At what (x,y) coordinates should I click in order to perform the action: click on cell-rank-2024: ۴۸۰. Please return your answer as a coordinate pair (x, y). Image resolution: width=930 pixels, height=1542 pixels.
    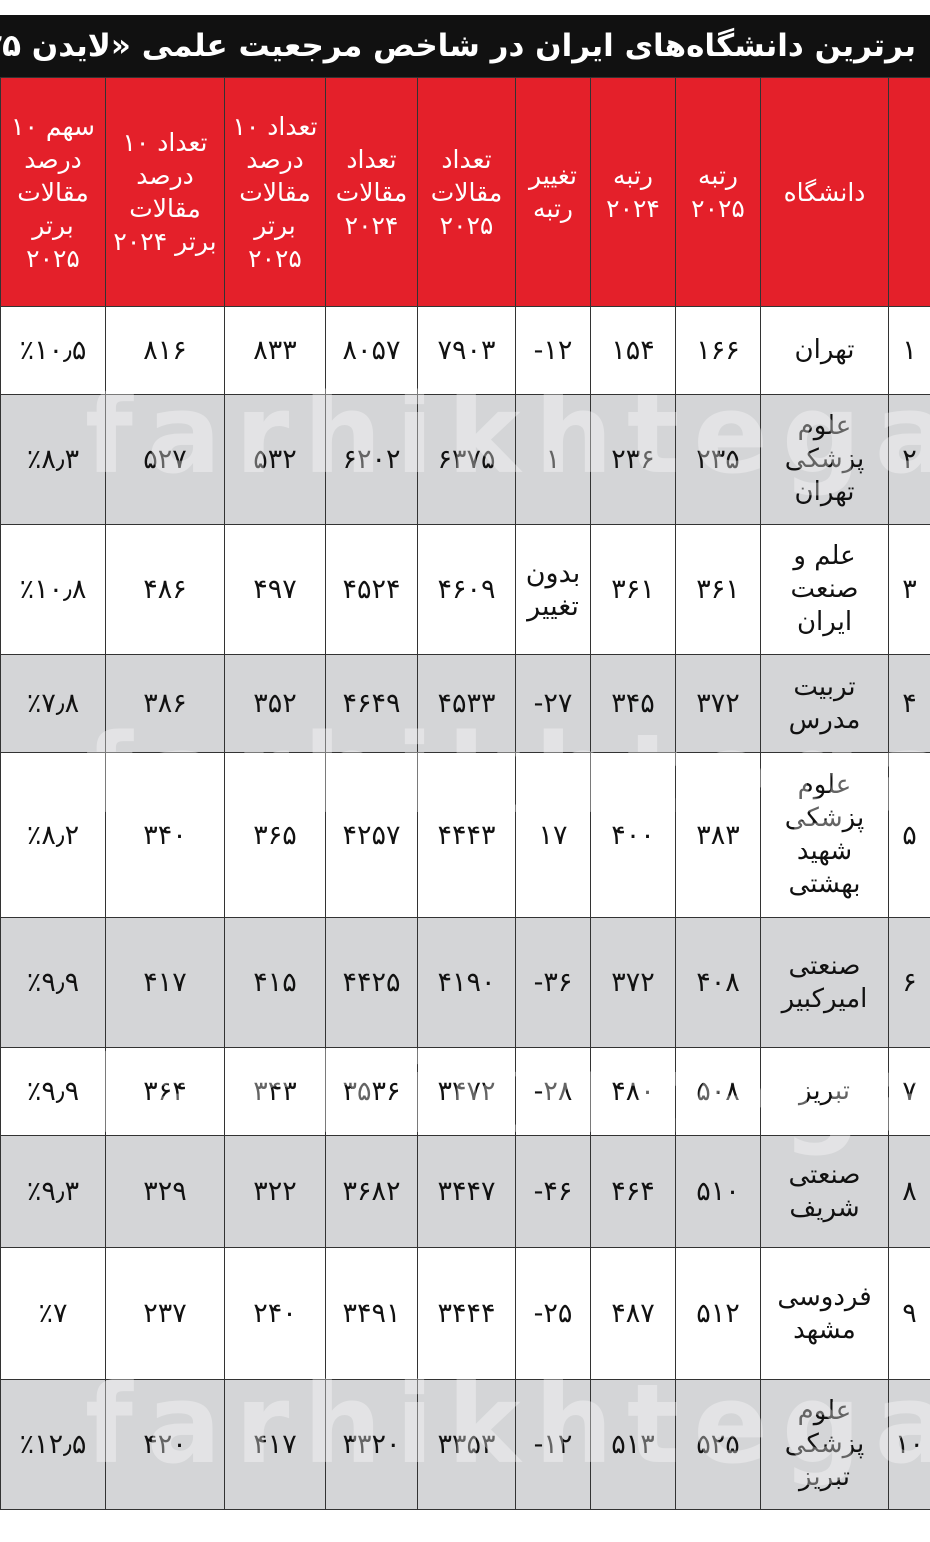
    Looking at the image, I should click on (633, 1091).